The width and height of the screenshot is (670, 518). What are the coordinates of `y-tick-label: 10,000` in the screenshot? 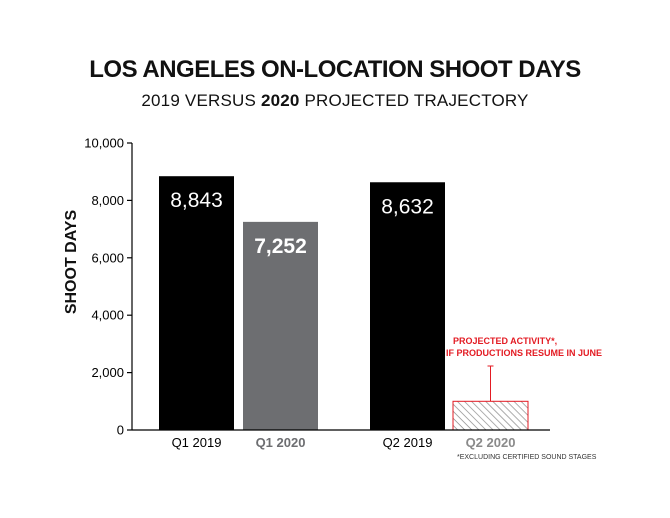 It's located at (104, 143).